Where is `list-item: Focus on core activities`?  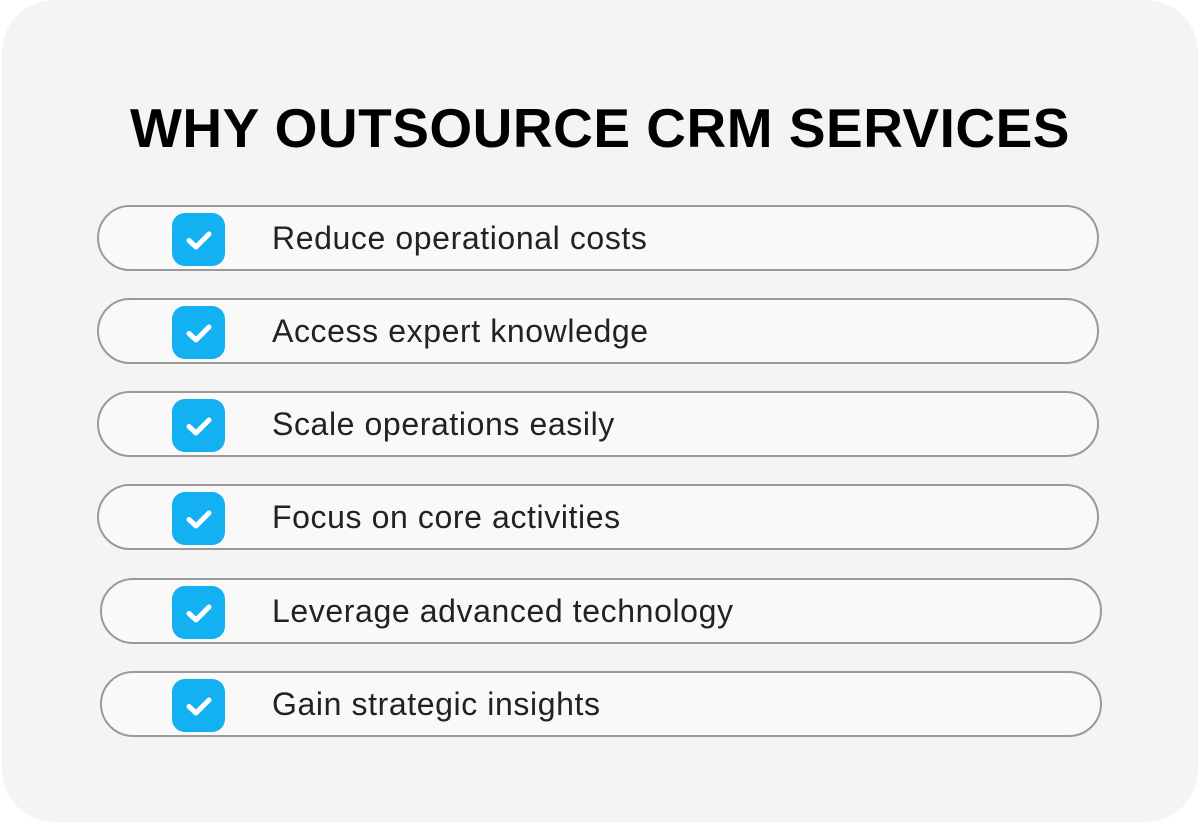 list-item: Focus on core activities is located at coordinates (598, 517).